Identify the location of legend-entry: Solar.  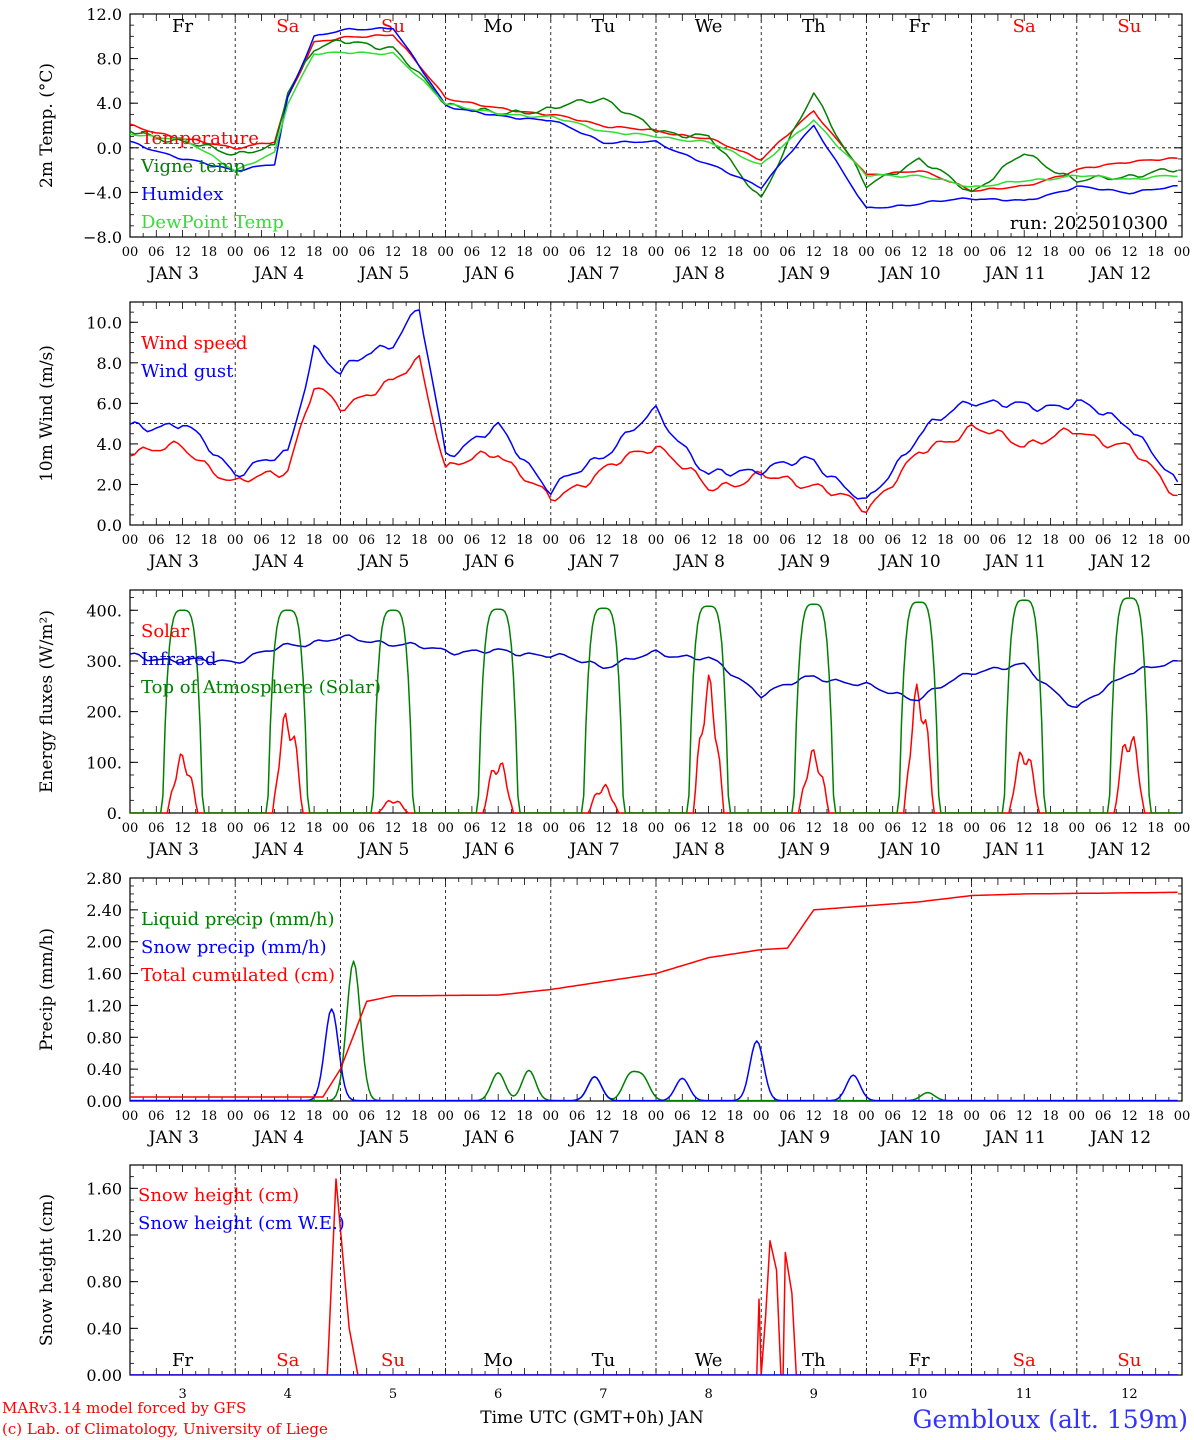
(165, 631).